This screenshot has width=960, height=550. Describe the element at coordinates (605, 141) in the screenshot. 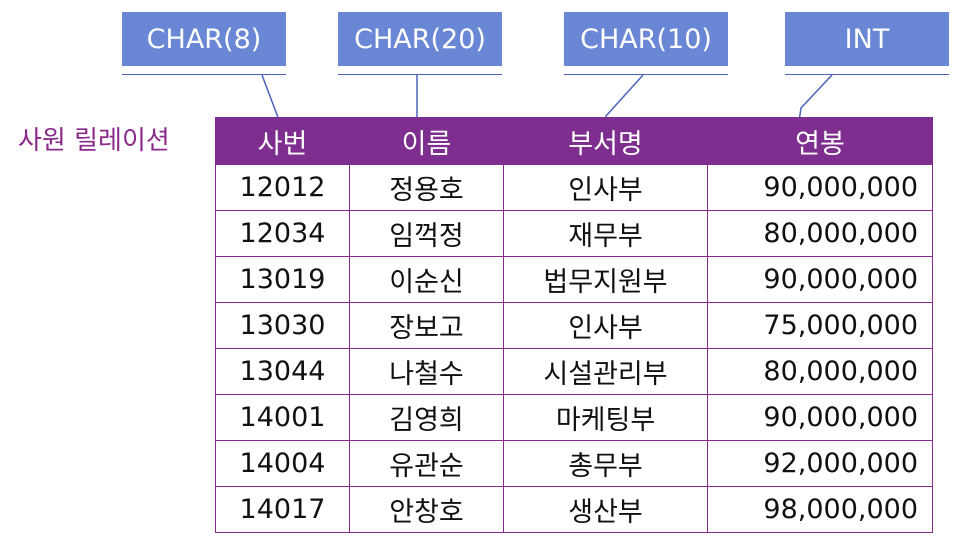

I see `column-header-dept: 부서명` at that location.